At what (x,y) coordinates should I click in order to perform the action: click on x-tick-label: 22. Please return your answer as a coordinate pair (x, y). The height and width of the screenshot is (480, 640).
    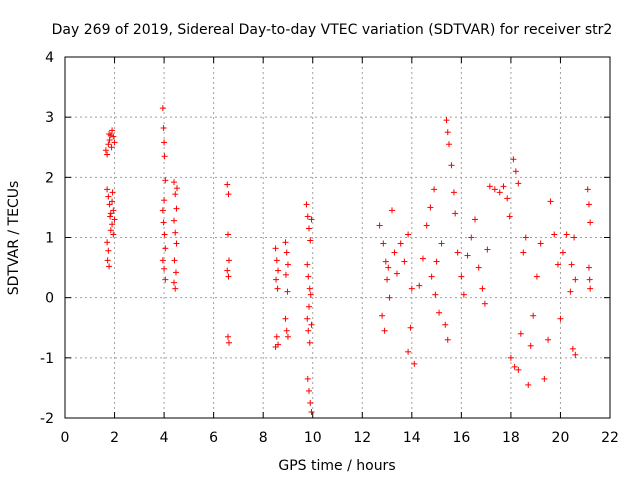
    Looking at the image, I should click on (610, 438).